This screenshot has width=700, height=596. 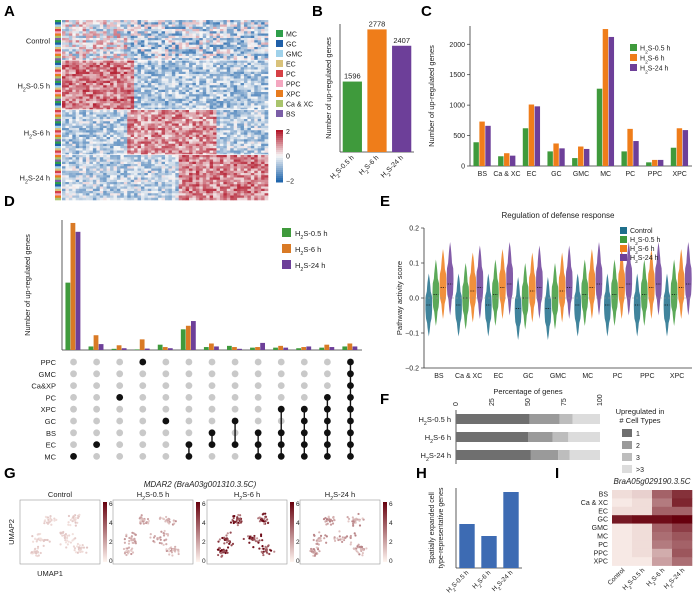 I want to click on legend-swatch, so click(x=279, y=103).